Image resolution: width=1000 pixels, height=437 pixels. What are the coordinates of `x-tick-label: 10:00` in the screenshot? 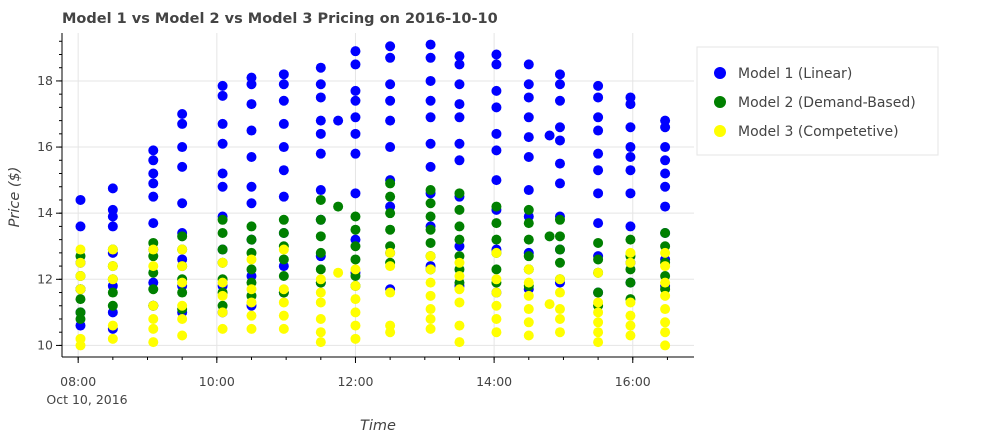 It's located at (217, 381).